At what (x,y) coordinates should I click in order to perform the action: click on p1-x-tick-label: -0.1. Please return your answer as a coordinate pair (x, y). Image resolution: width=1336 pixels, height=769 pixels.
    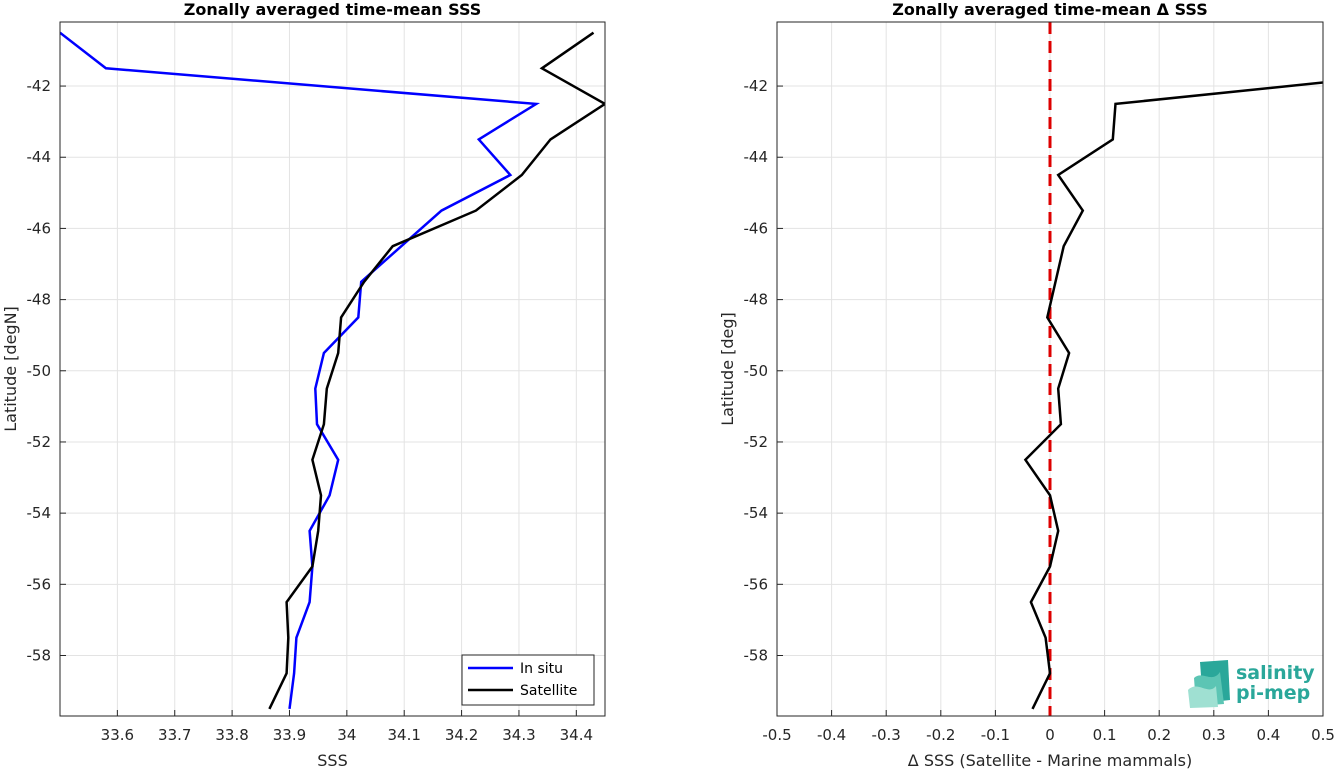
    Looking at the image, I should click on (995, 735).